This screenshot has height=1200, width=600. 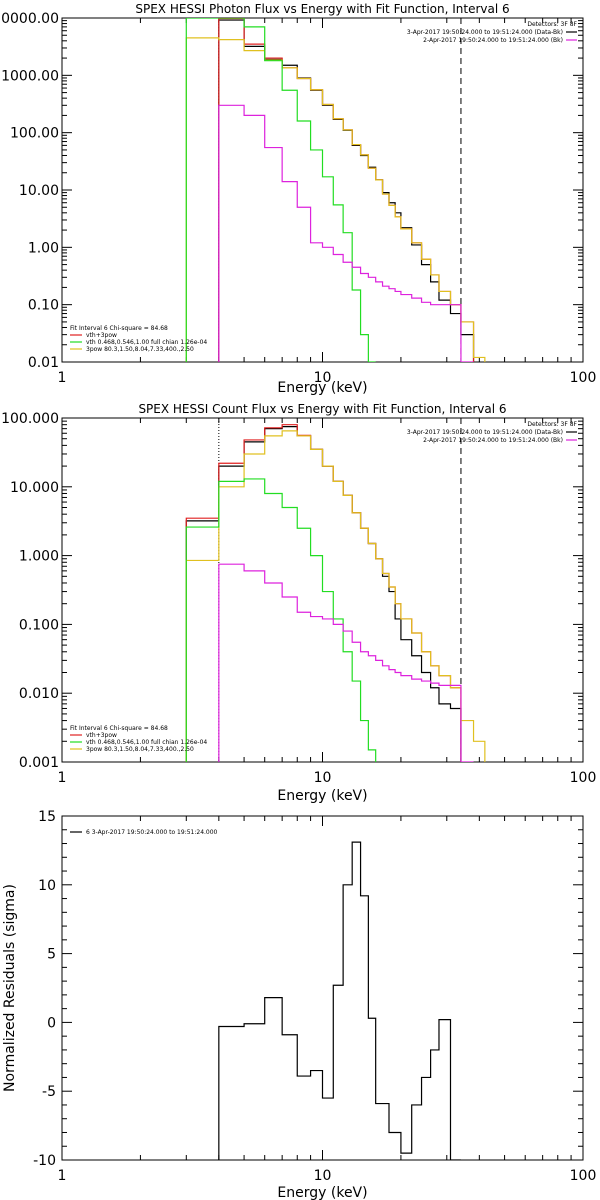 What do you see at coordinates (39, 191) in the screenshot?
I see `y-tick-label: 10.00` at bounding box center [39, 191].